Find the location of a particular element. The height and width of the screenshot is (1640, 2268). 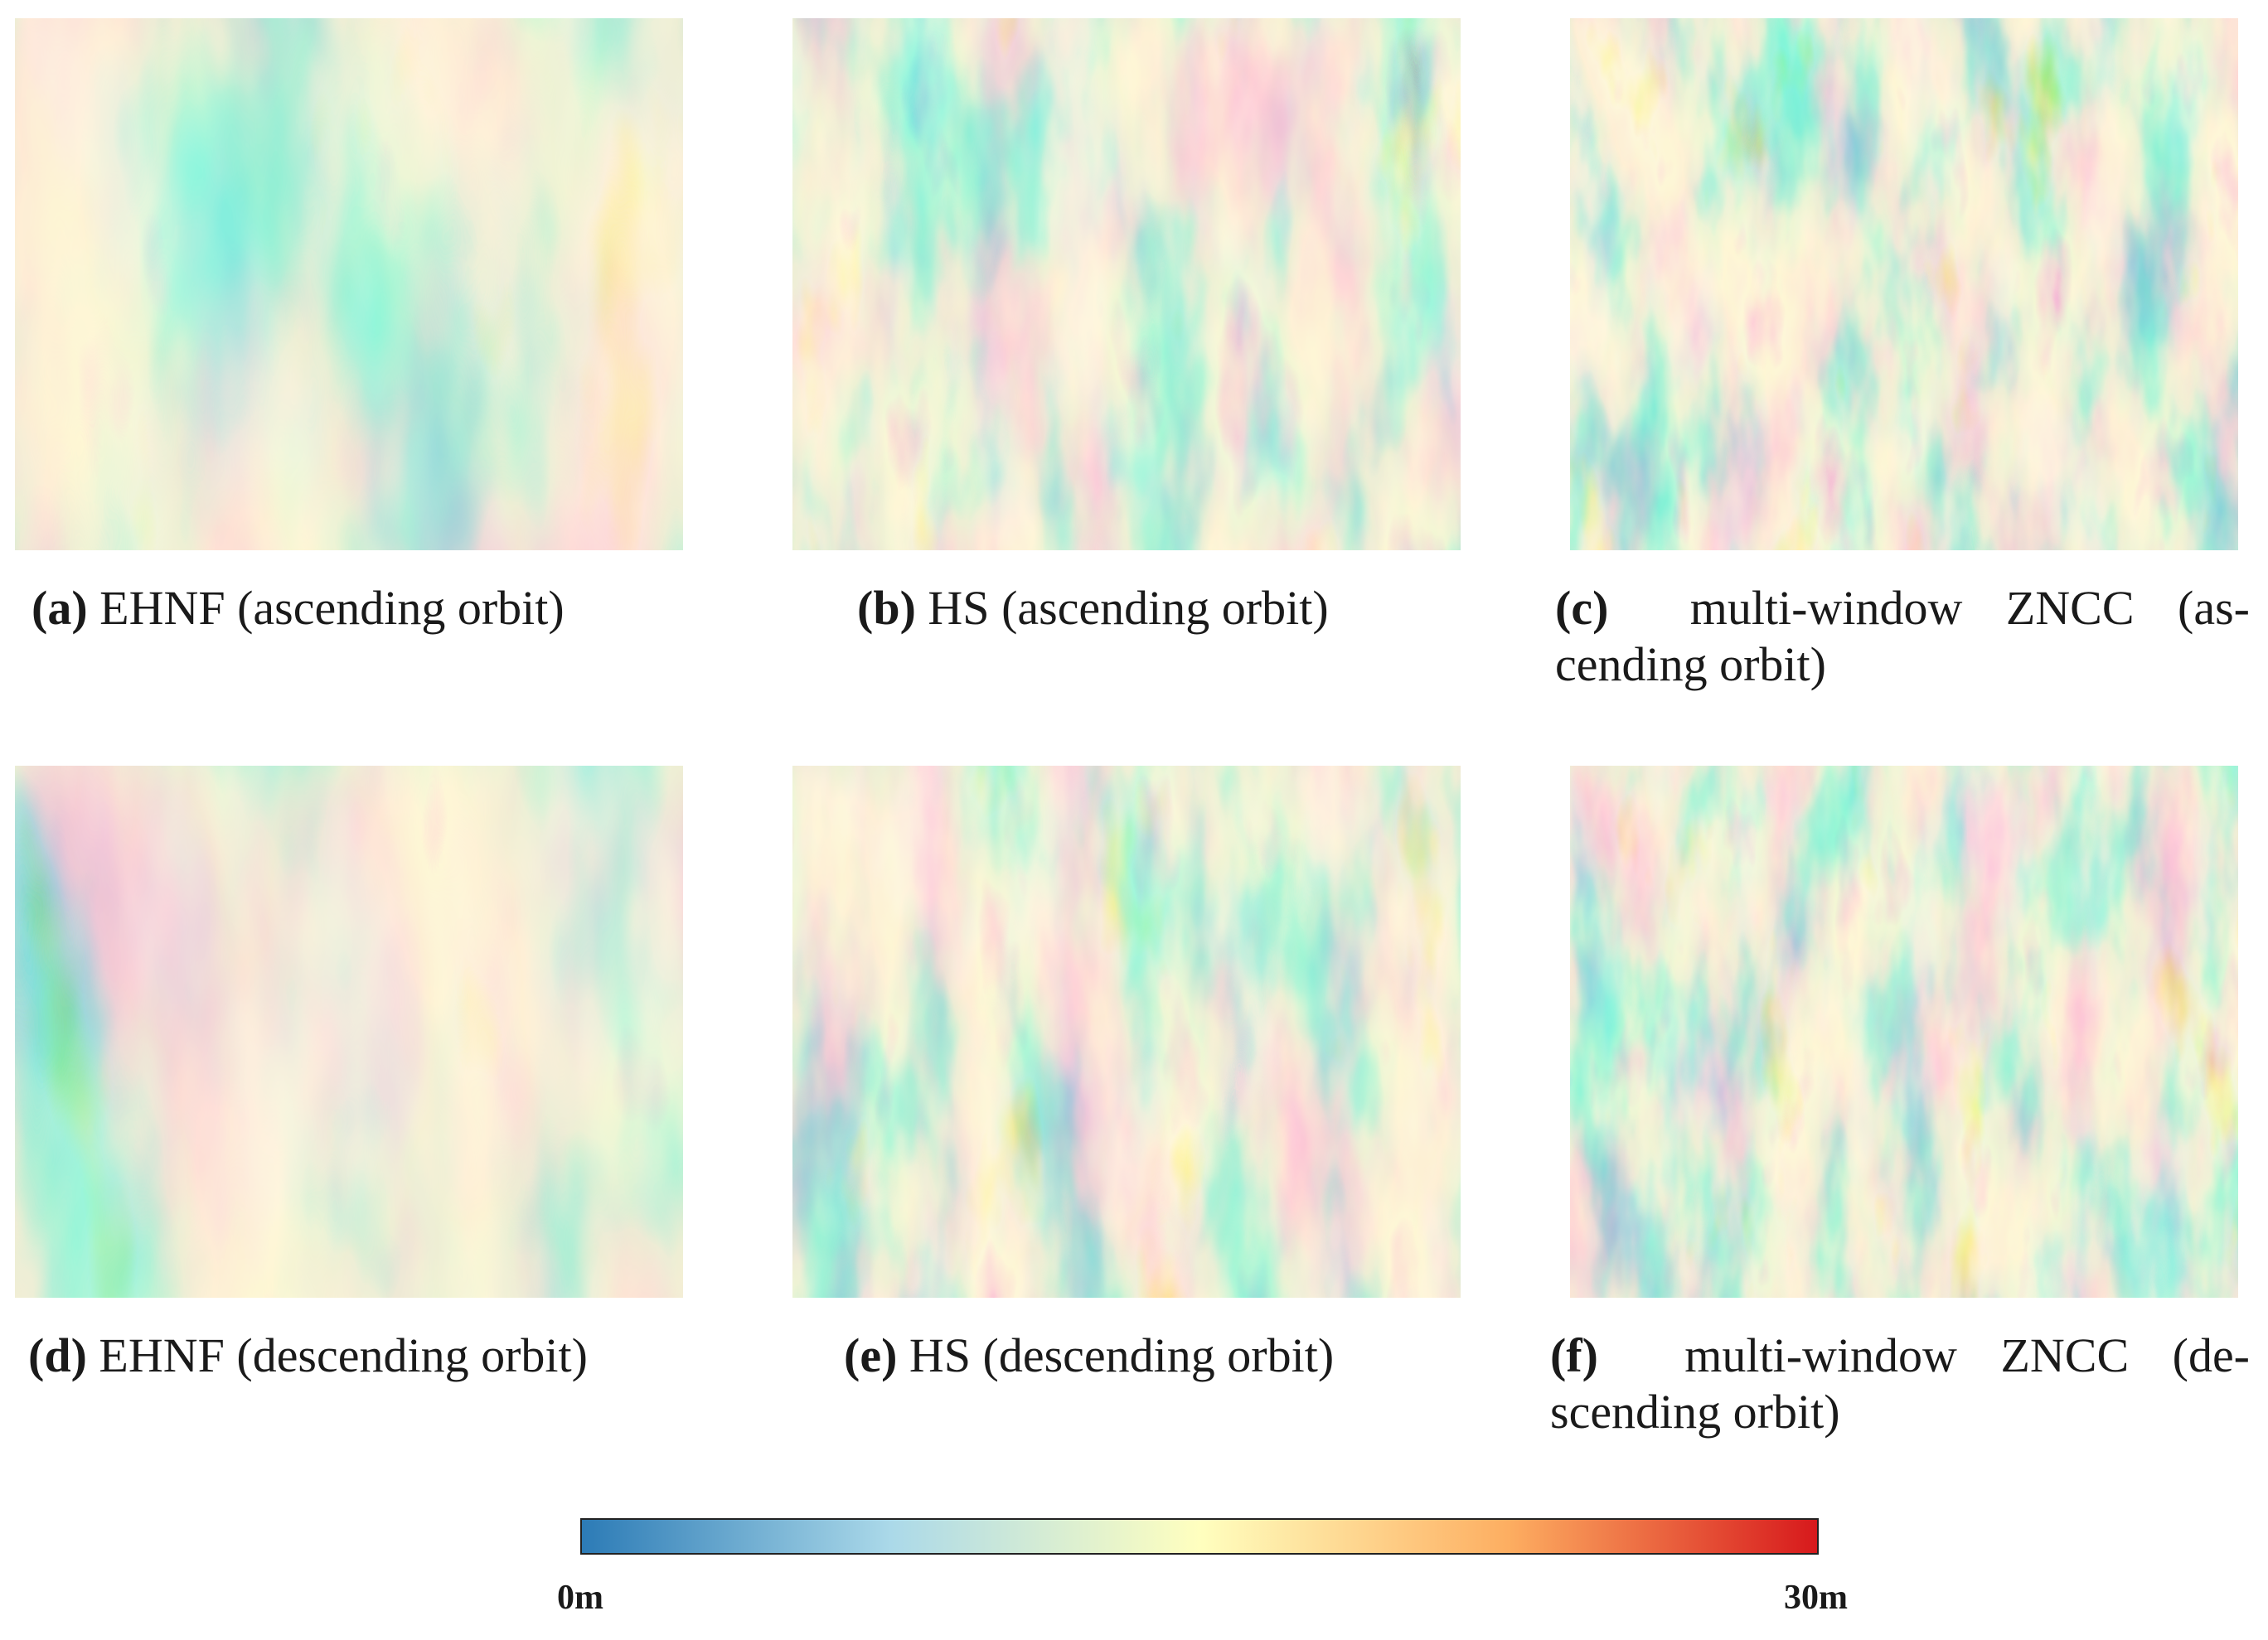

caption-b-text: HS (ascending orbit) is located at coordinates (1128, 608).